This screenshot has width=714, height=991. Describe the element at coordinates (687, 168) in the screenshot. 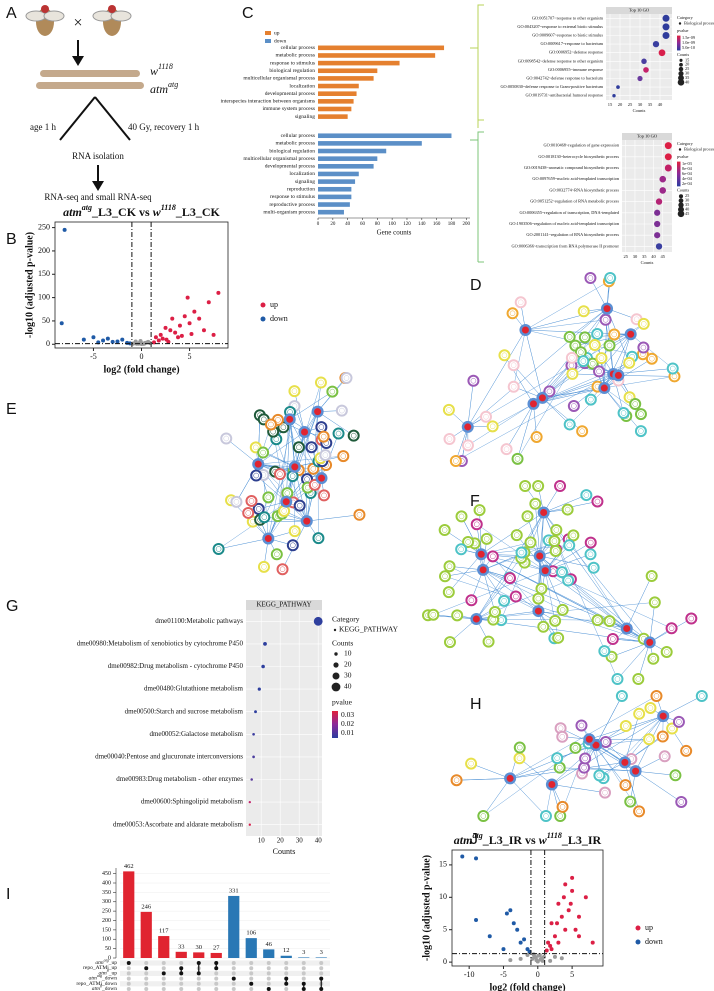

I see `colorbar-label: 8e-04` at that location.